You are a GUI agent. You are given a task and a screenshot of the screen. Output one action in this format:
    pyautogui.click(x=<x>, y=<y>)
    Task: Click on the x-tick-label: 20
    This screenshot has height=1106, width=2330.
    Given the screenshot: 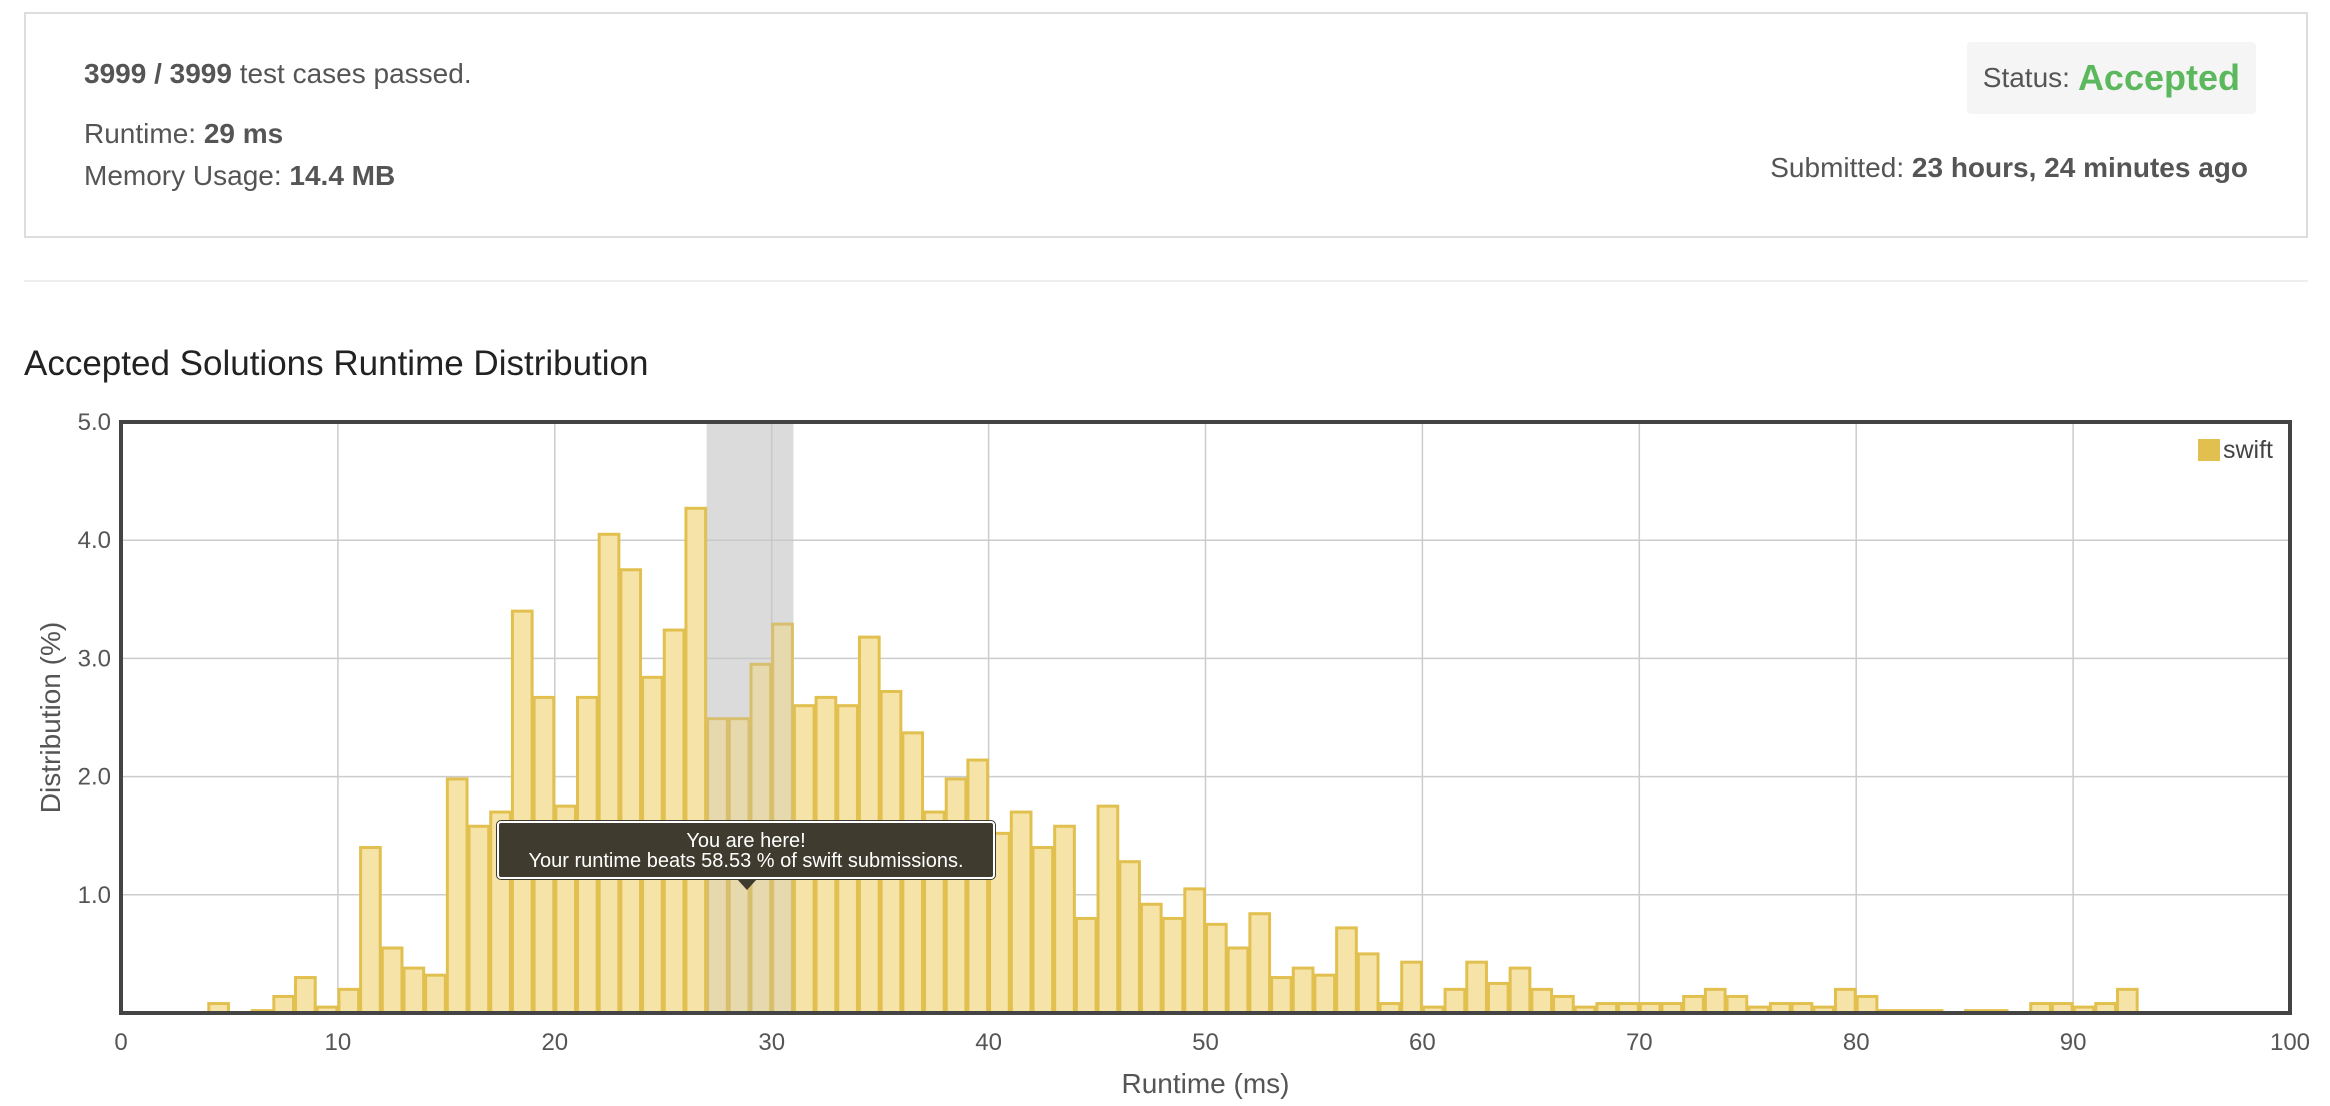 What is the action you would take?
    pyautogui.click(x=554, y=1042)
    